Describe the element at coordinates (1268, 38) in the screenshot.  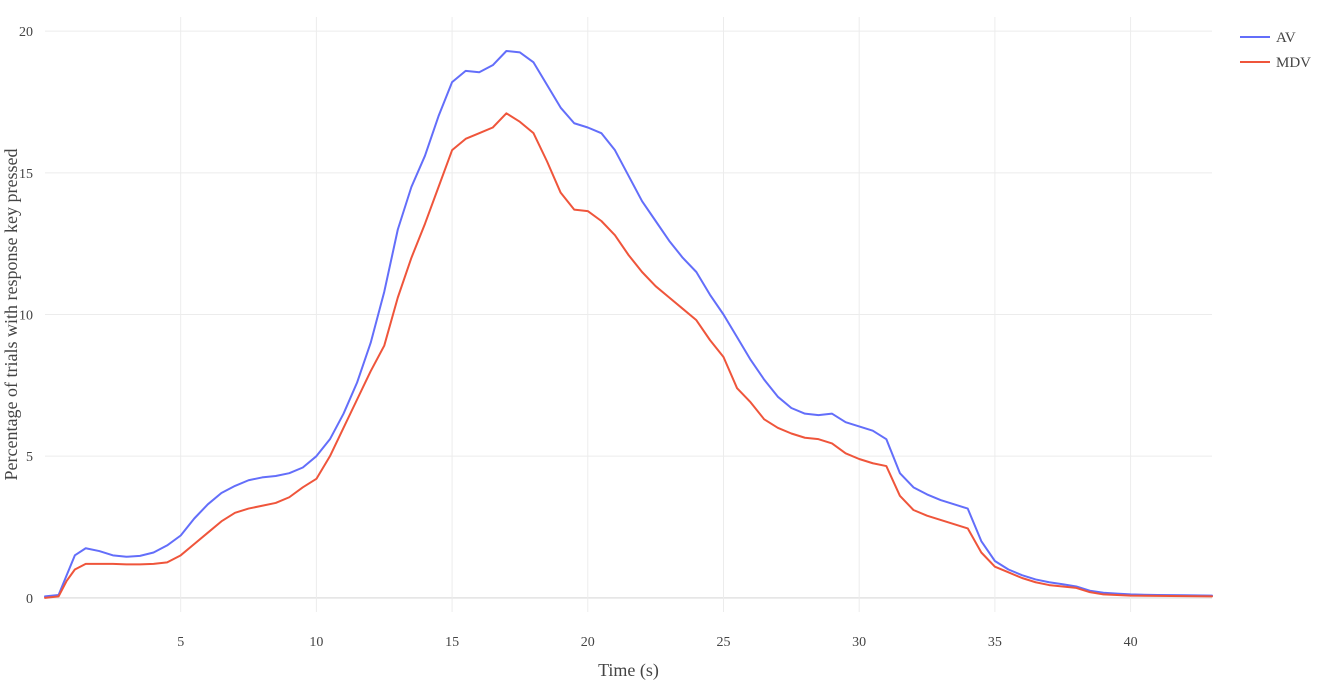
I see `legend-item-av: AV` at that location.